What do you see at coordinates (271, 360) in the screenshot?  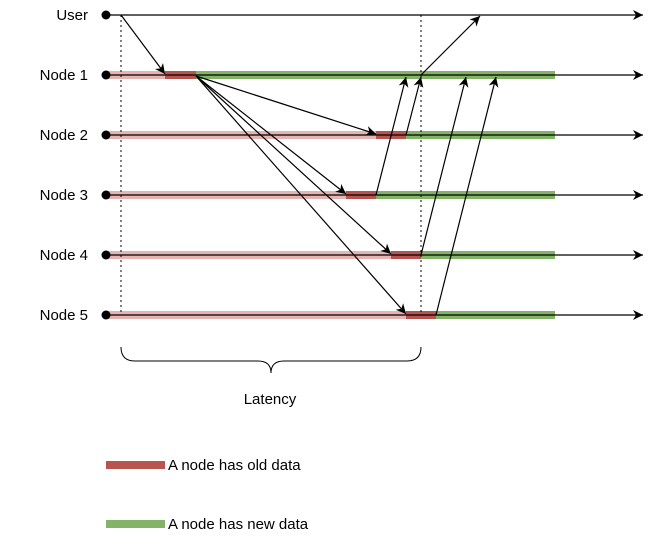 I see `latency-brace` at bounding box center [271, 360].